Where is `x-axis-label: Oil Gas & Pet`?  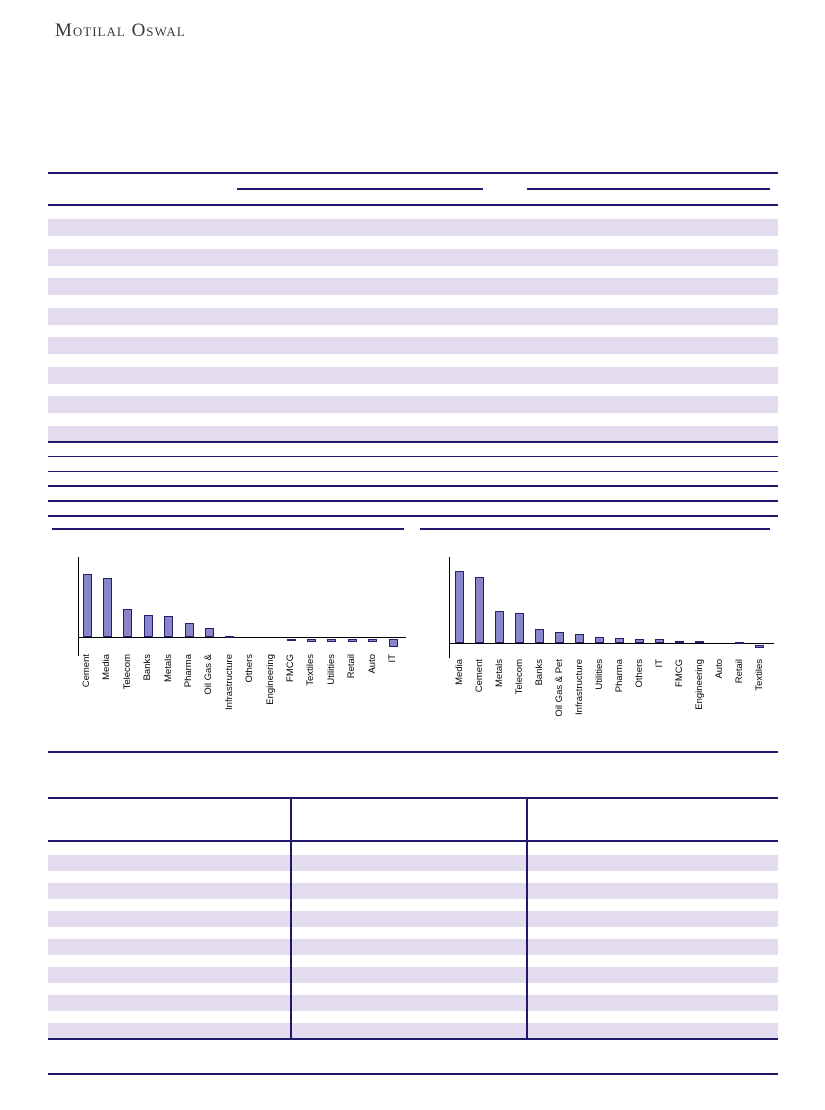
x-axis-label: Oil Gas & Pet is located at coordinates (559, 688).